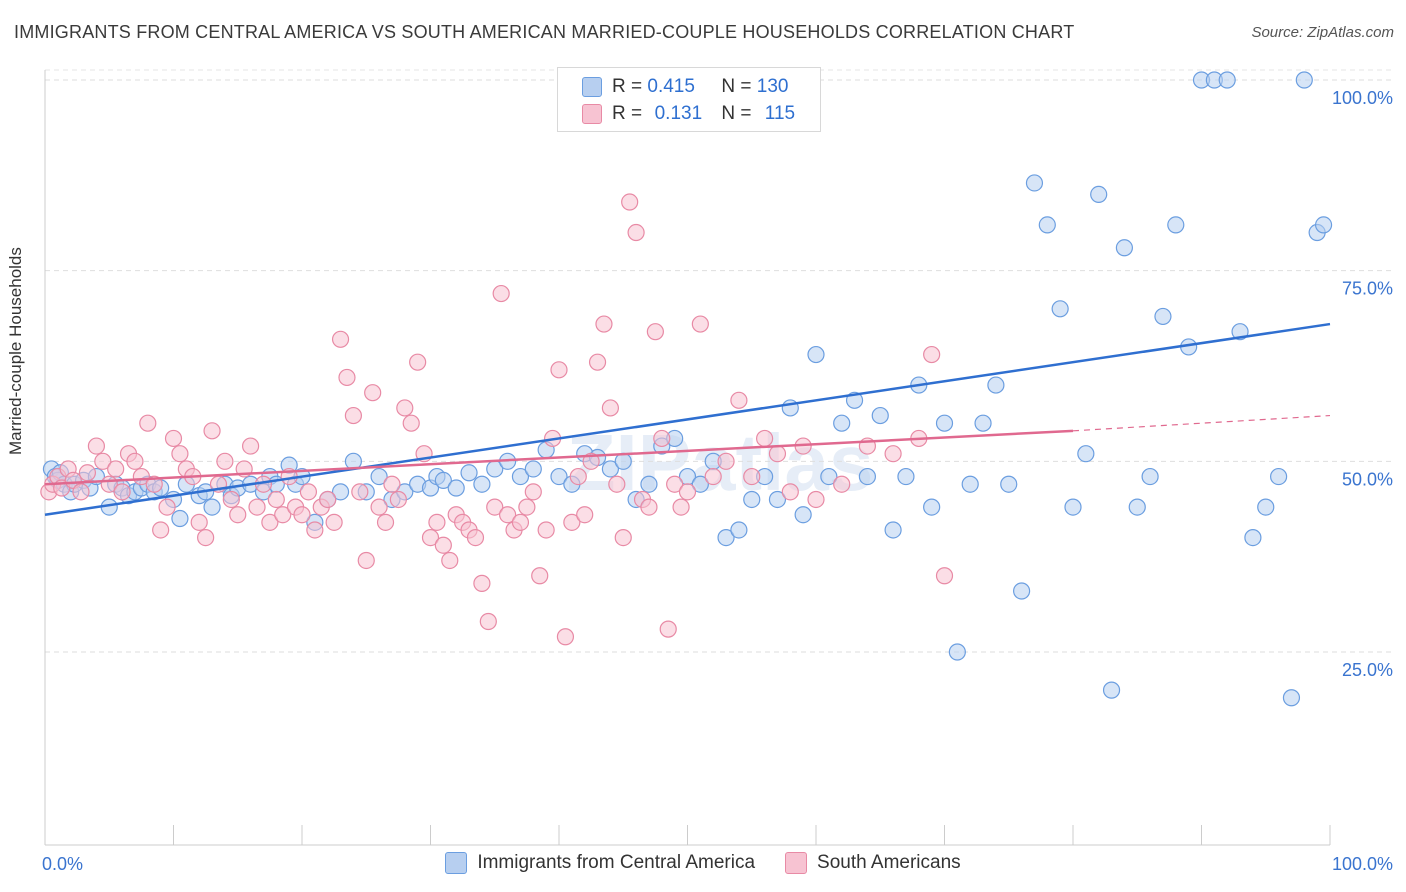 The width and height of the screenshot is (1406, 892). What do you see at coordinates (600, 863) in the screenshot?
I see `legend-item-central-america: Immigrants from Central America` at bounding box center [600, 863].